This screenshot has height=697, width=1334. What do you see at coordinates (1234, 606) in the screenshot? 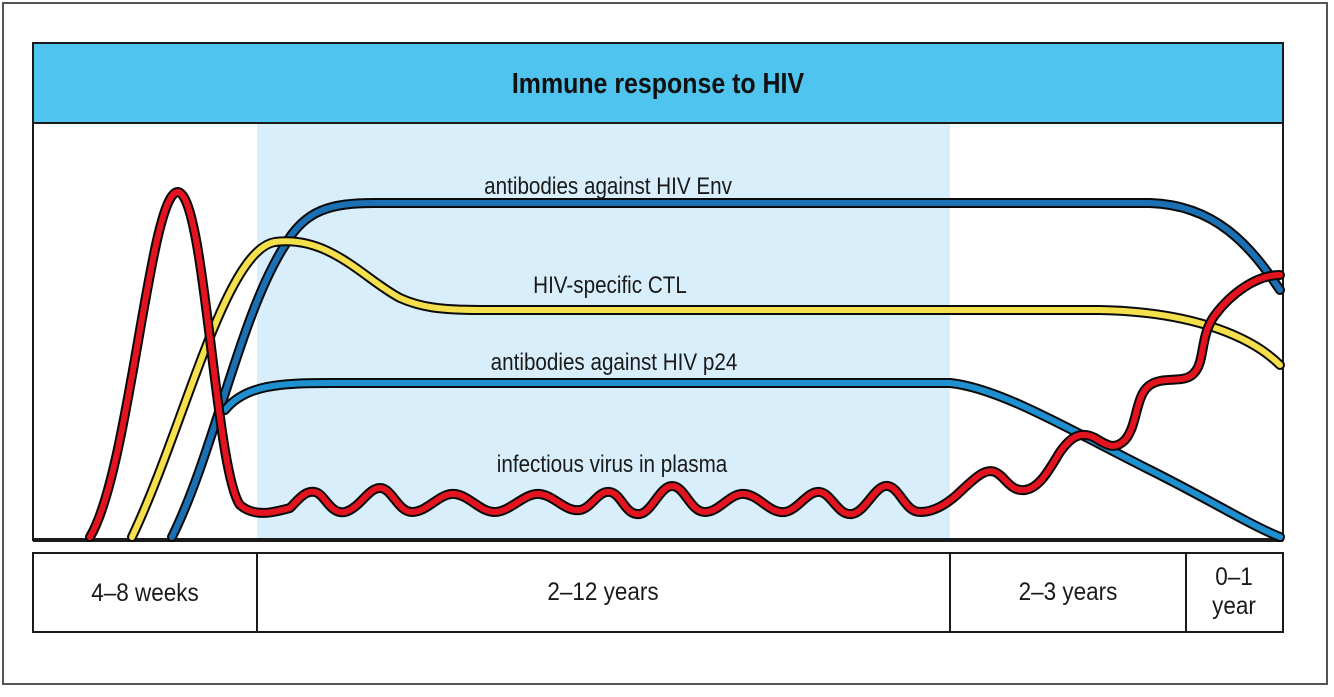
I see `time-segment-aids-line2: year` at bounding box center [1234, 606].